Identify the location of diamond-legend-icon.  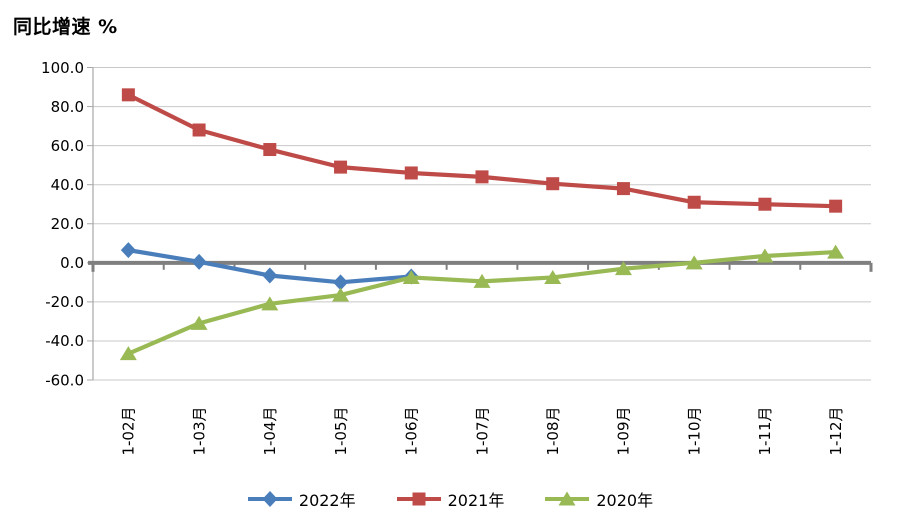
(269, 499).